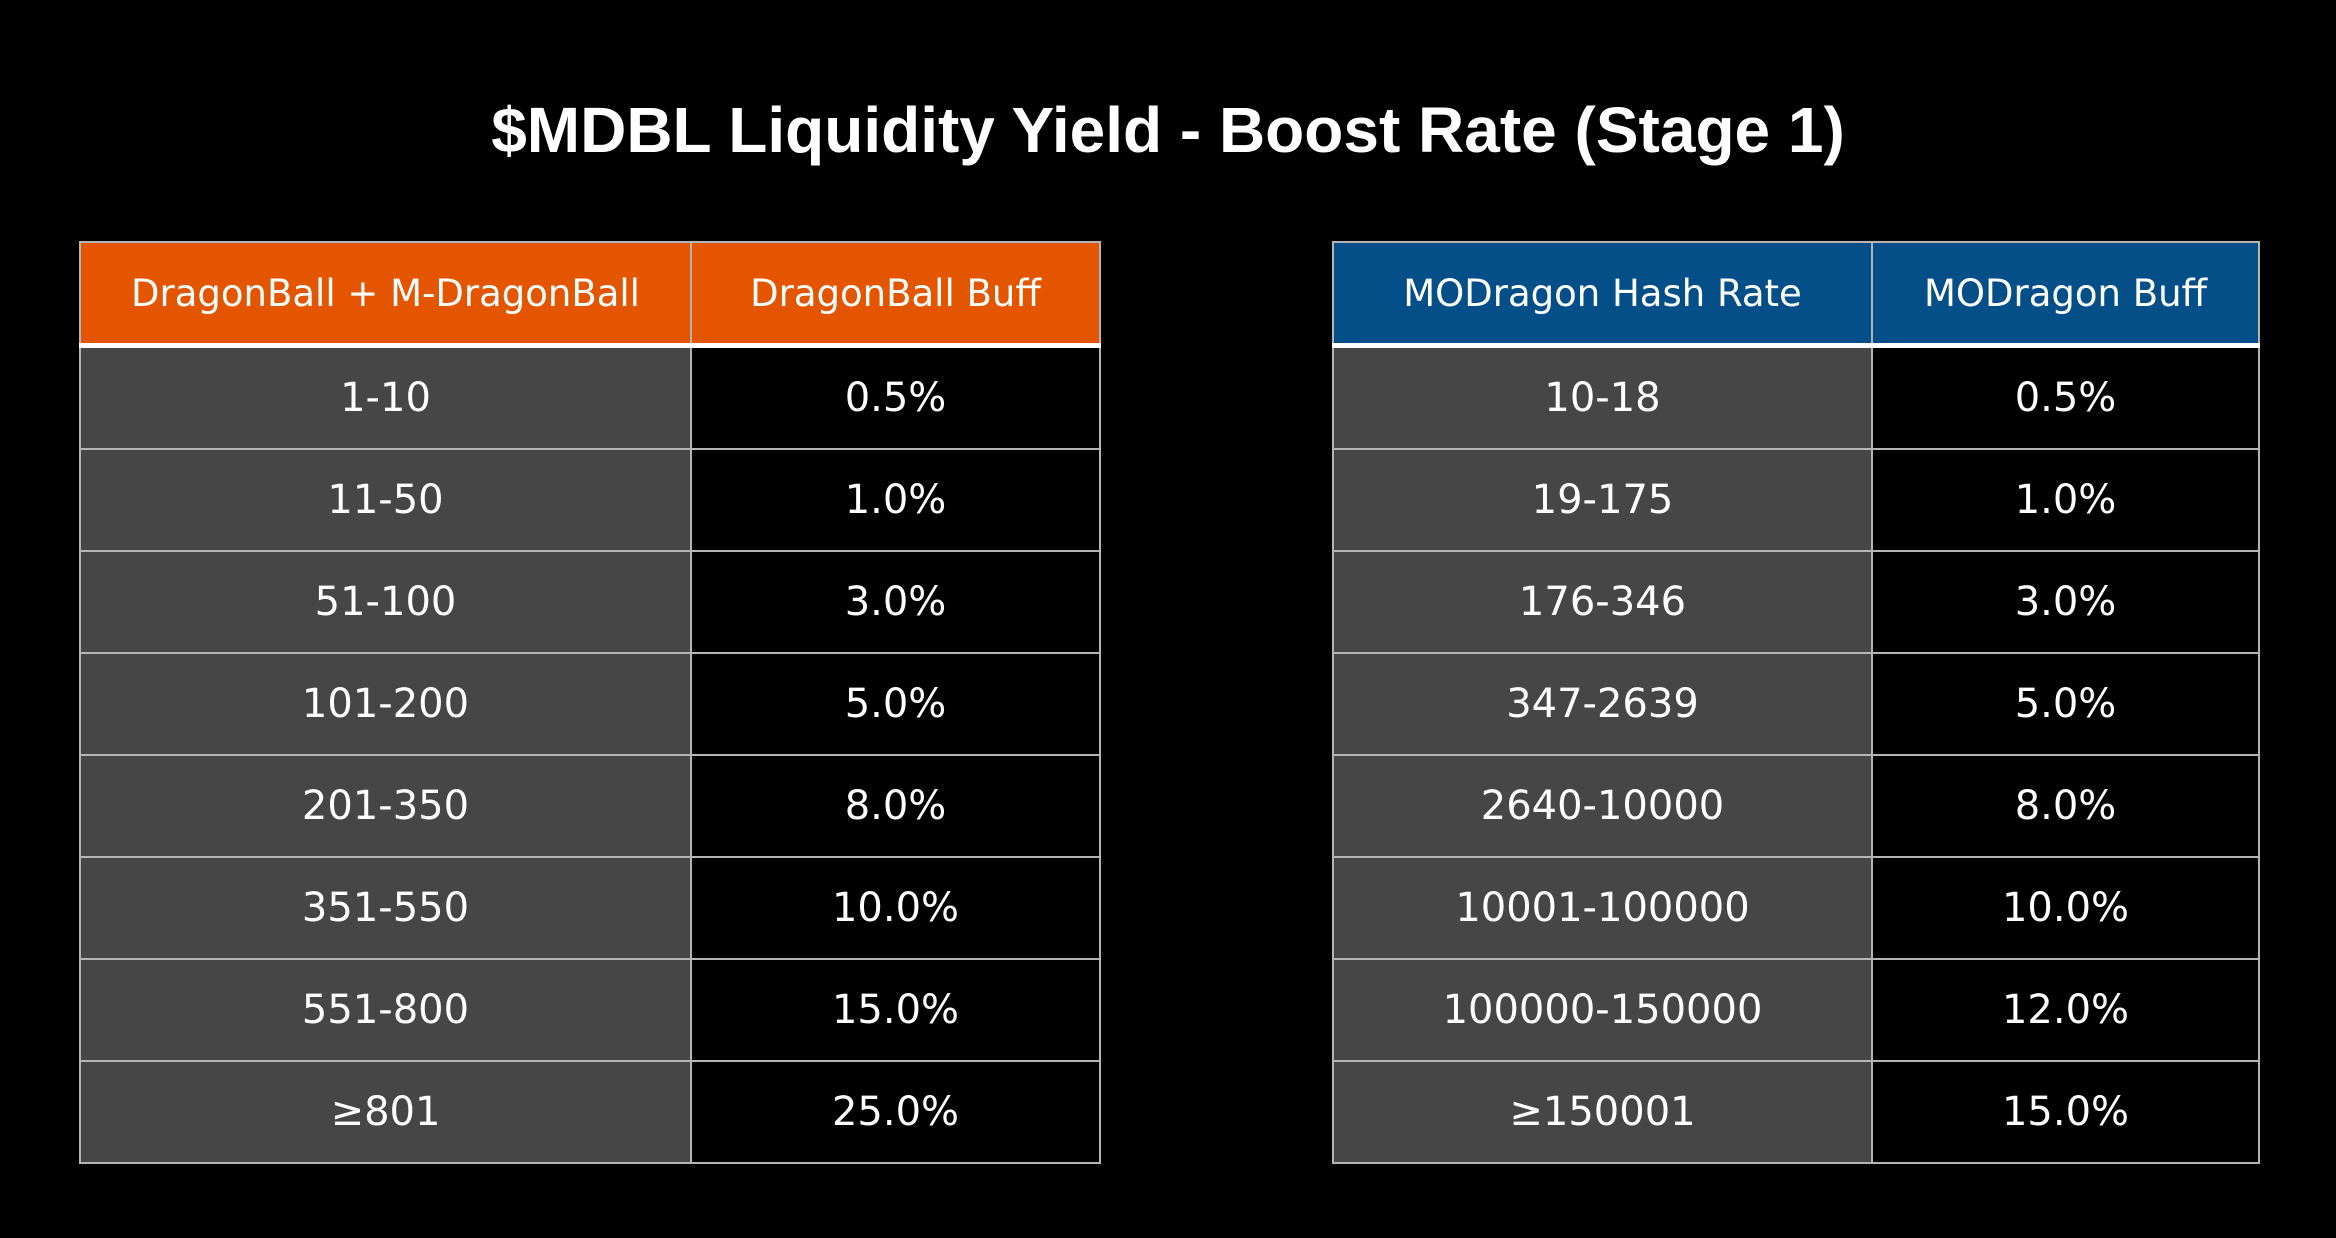 The width and height of the screenshot is (2336, 1238). Describe the element at coordinates (385, 704) in the screenshot. I see `range-cell: 101-200` at that location.